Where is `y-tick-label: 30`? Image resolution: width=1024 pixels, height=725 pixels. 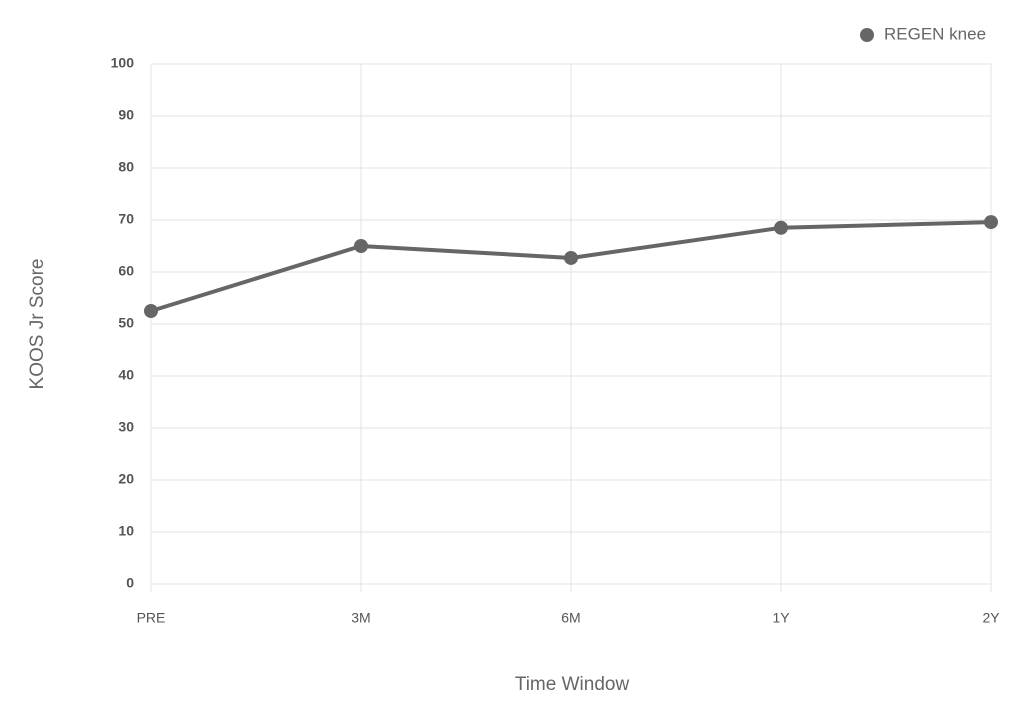 y-tick-label: 30 is located at coordinates (126, 427).